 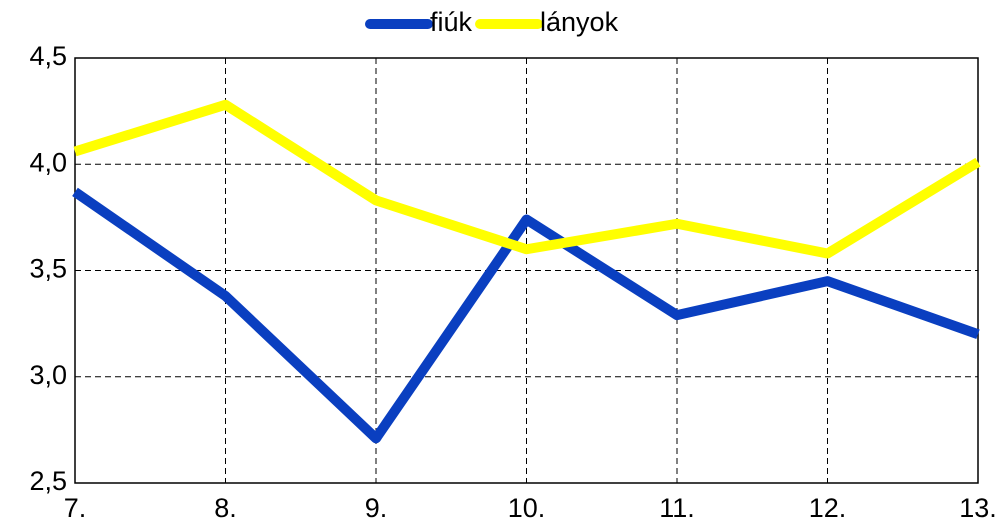 I want to click on y-tick-label: 3,5, so click(x=48, y=269).